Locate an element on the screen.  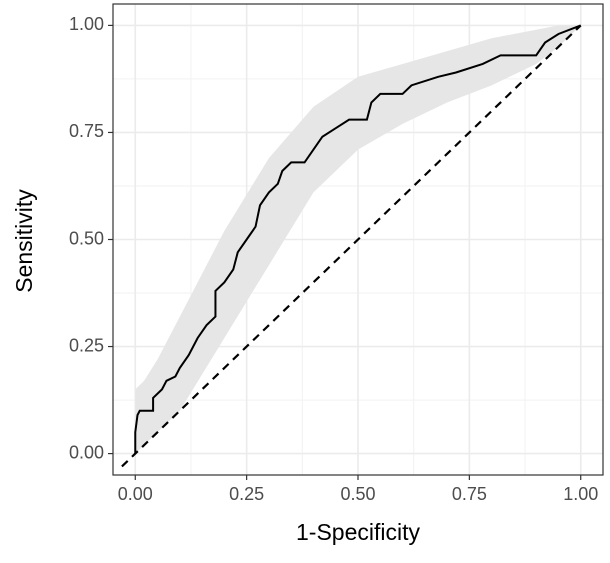
y-axis-label: Sensitivity is located at coordinates (24, 241).